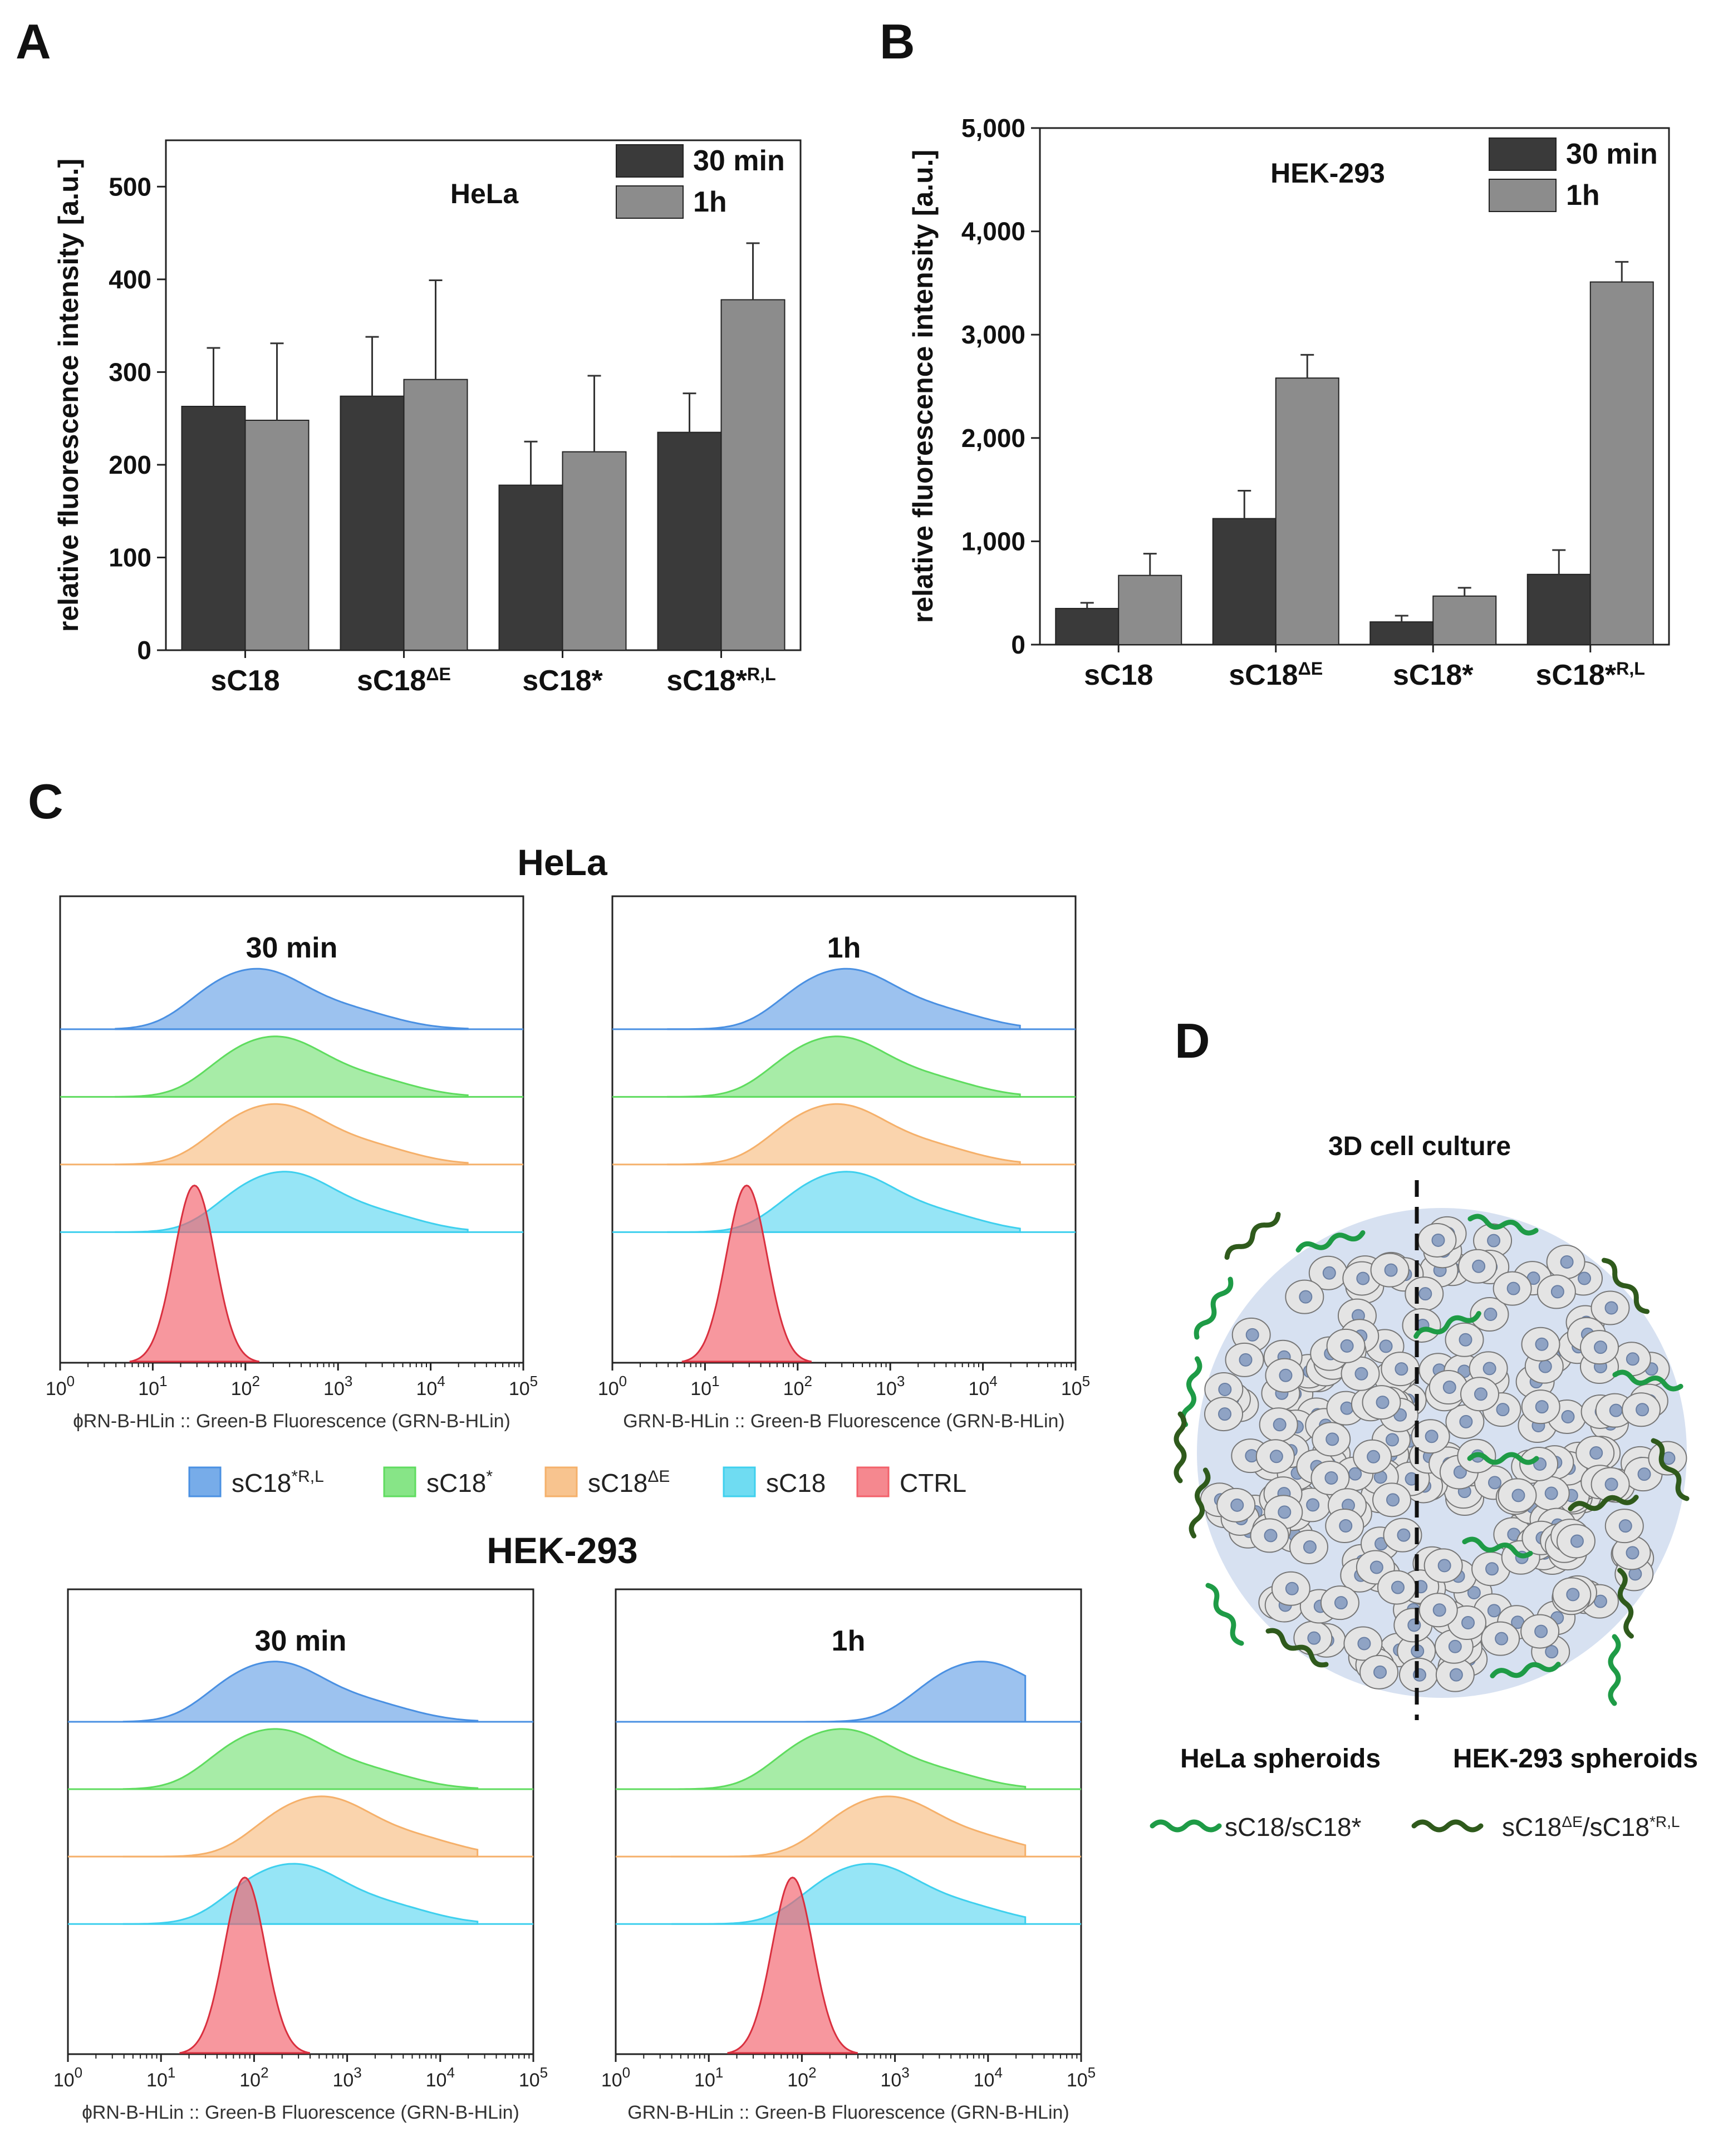 Image resolution: width=1728 pixels, height=2156 pixels. What do you see at coordinates (844, 948) in the screenshot?
I see `histogram-time-label: 1h` at bounding box center [844, 948].